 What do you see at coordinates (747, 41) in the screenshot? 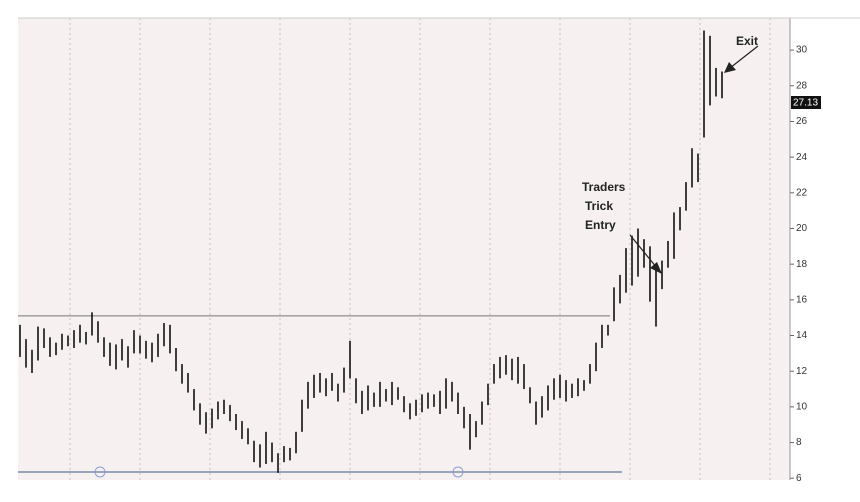
I see `annotation: Exit` at bounding box center [747, 41].